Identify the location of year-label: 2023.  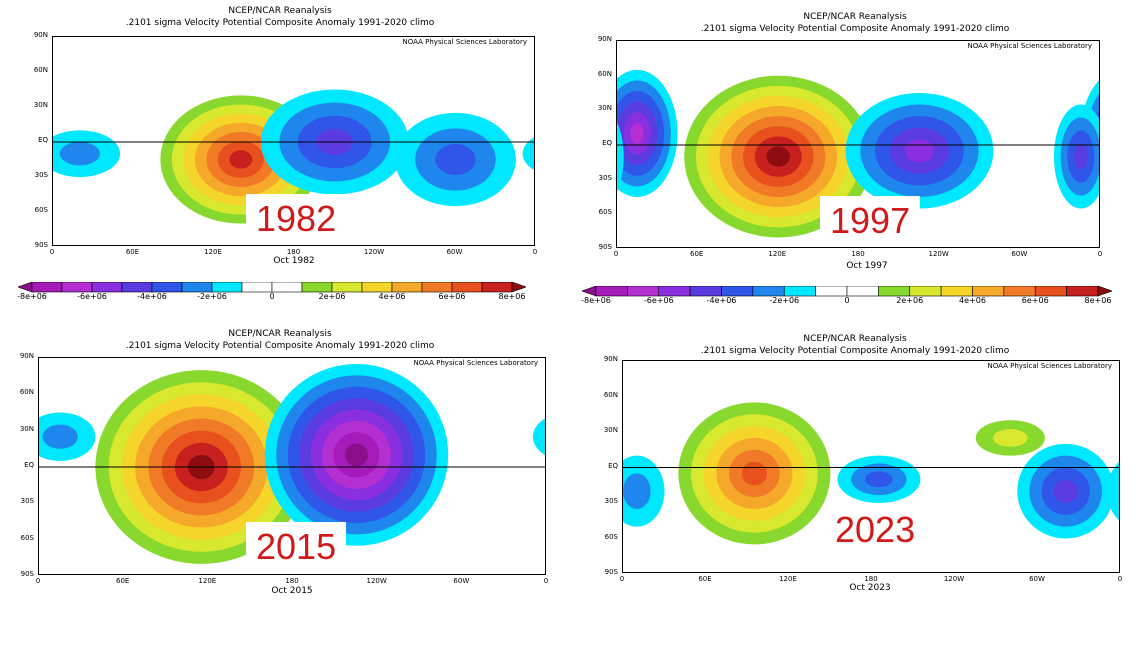
(875, 530).